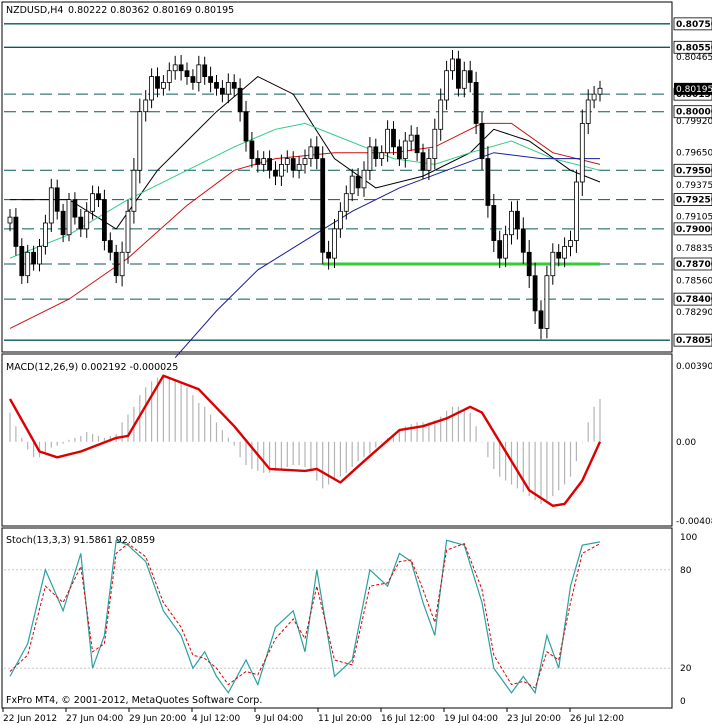  I want to click on time-label: 4 Jul 12:00, so click(216, 719).